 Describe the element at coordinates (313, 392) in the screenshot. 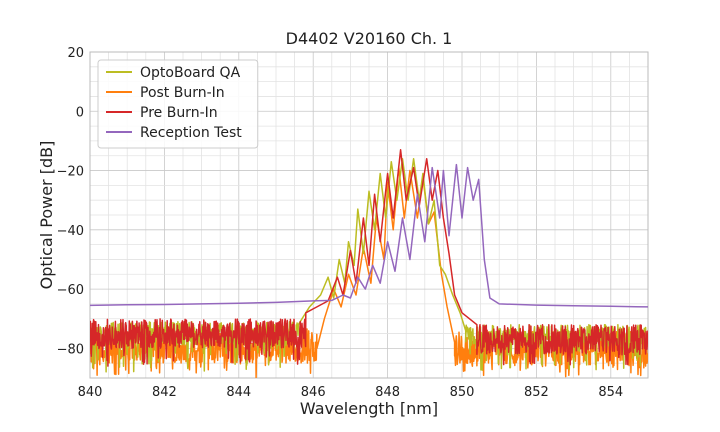

I see `x-tick-label: 846` at that location.